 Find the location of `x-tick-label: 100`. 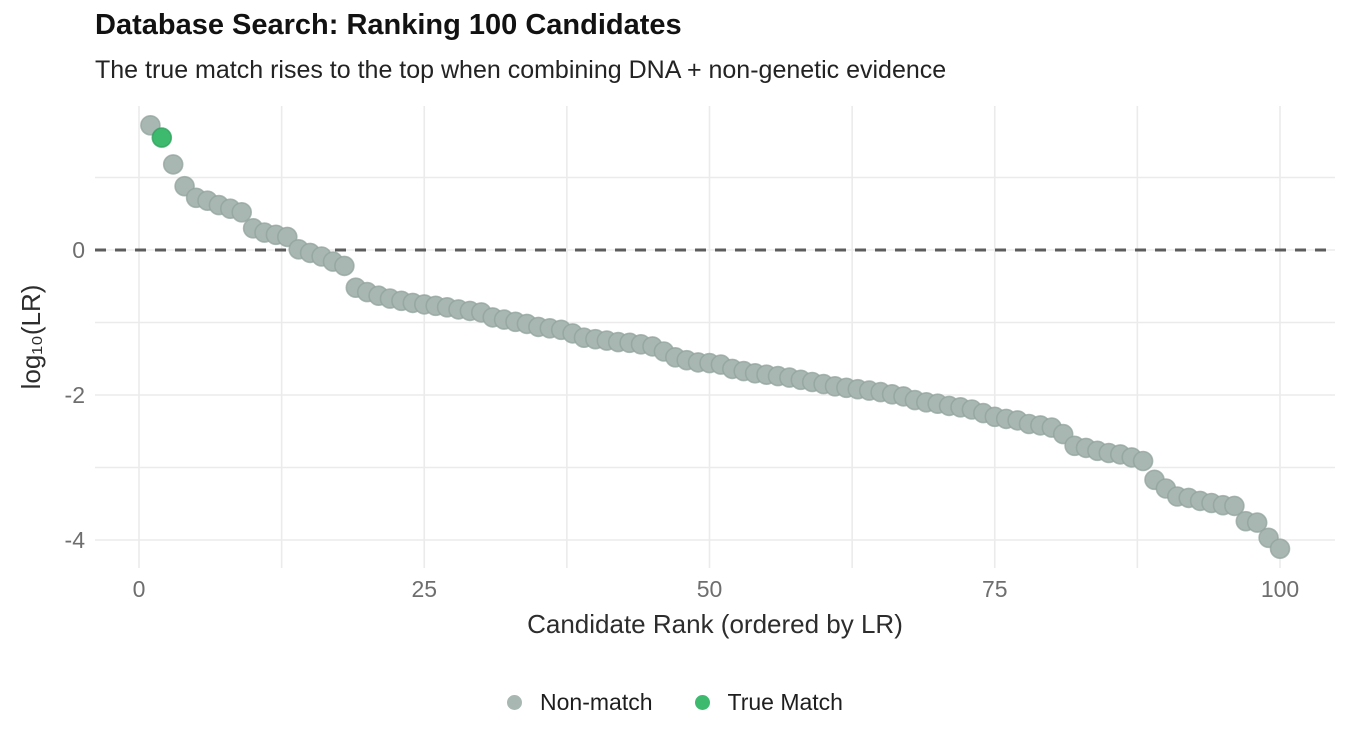

x-tick-label: 100 is located at coordinates (1280, 589).